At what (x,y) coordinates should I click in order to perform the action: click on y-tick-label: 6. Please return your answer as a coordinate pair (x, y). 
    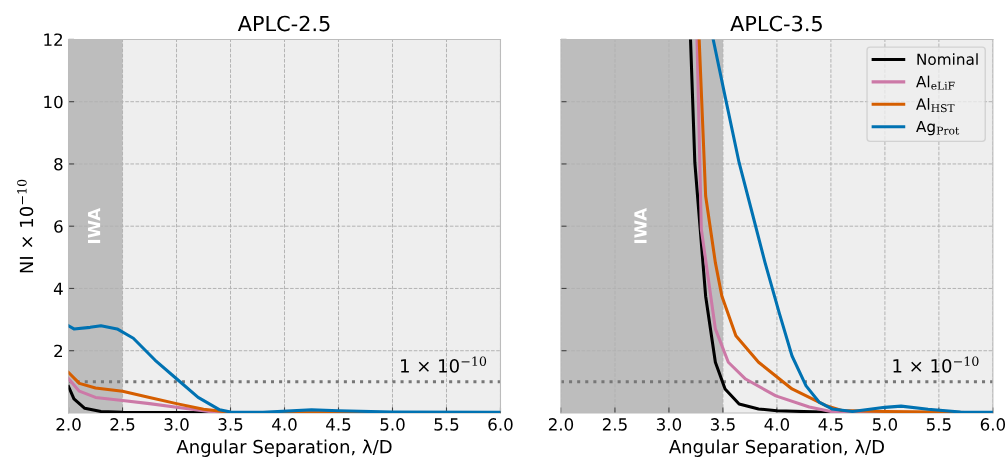
    Looking at the image, I should click on (58, 226).